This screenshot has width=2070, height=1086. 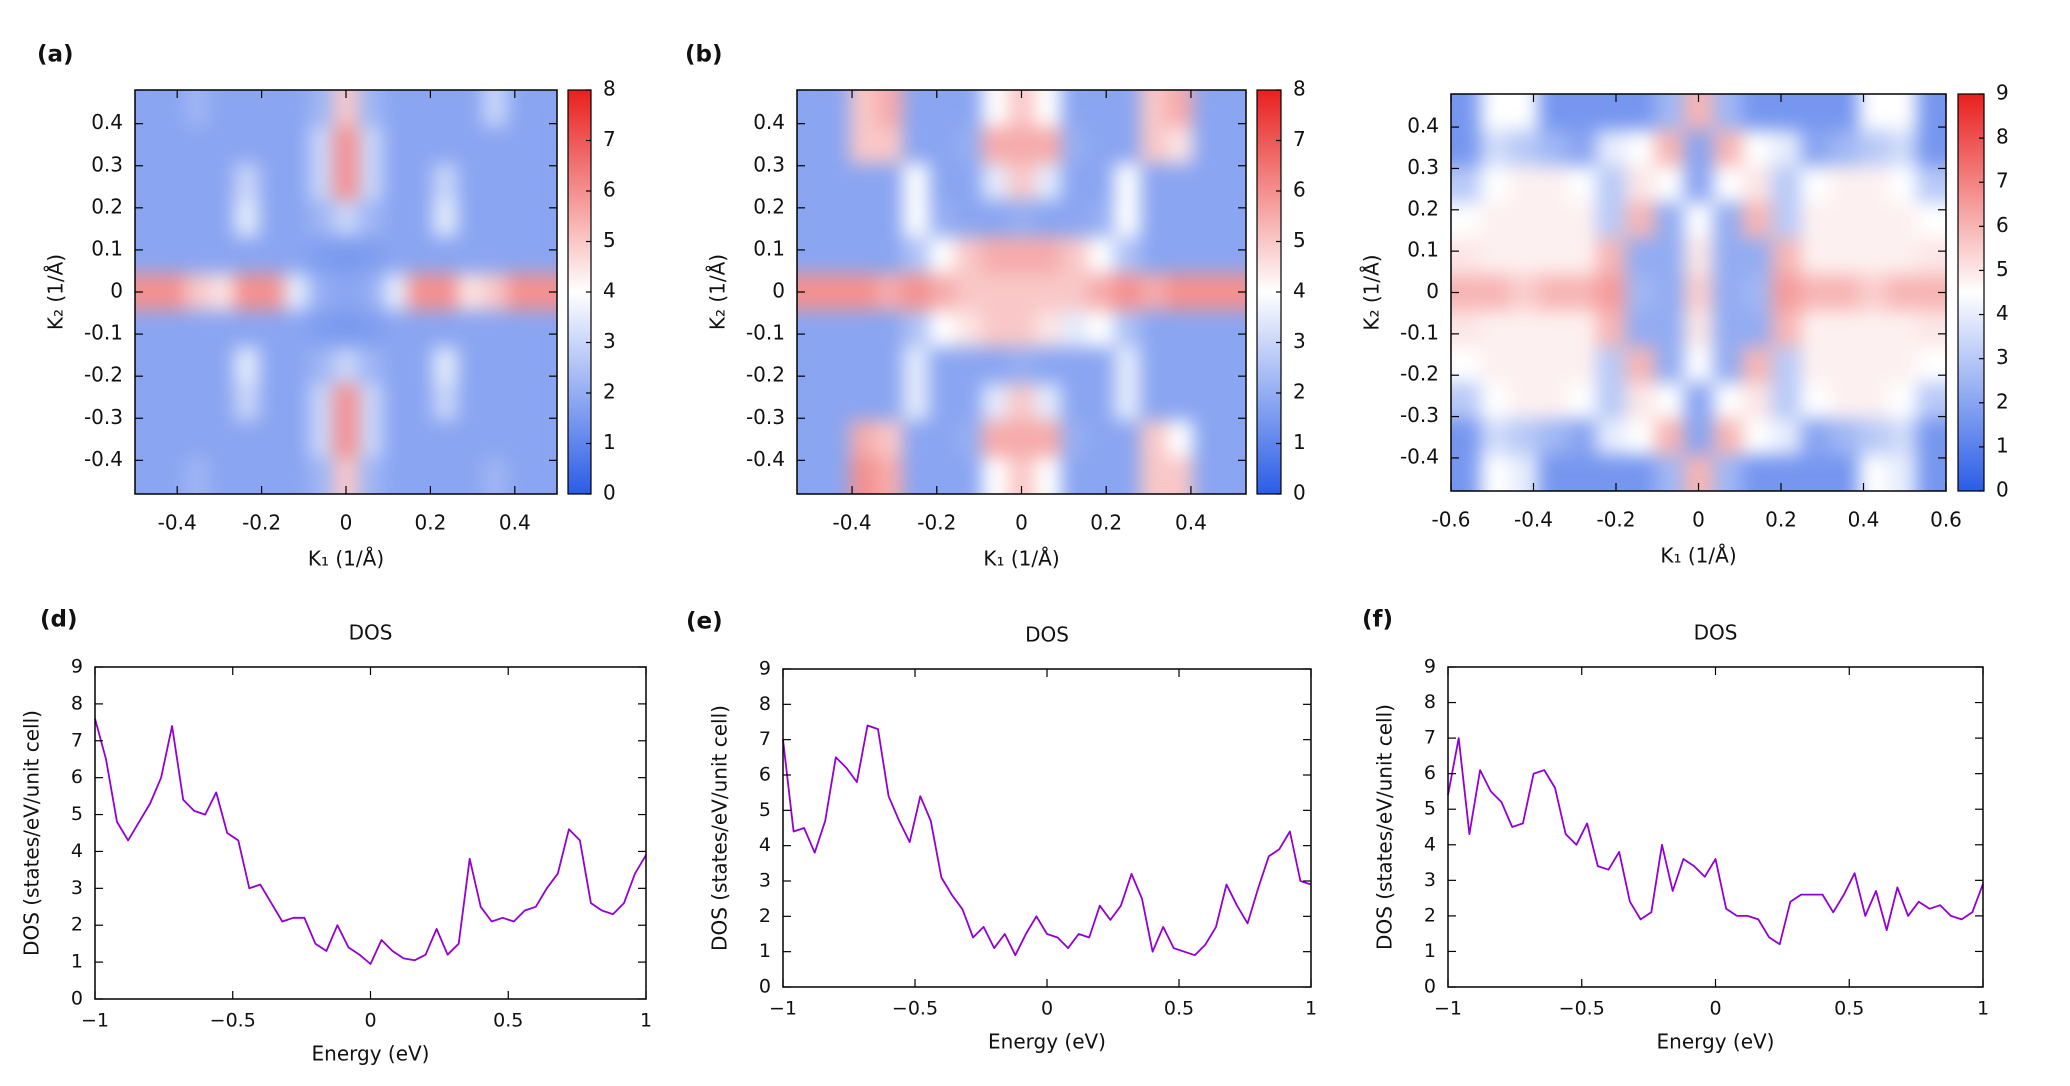 What do you see at coordinates (1419, 456) in the screenshot?
I see `y-tick-label: -0.4` at bounding box center [1419, 456].